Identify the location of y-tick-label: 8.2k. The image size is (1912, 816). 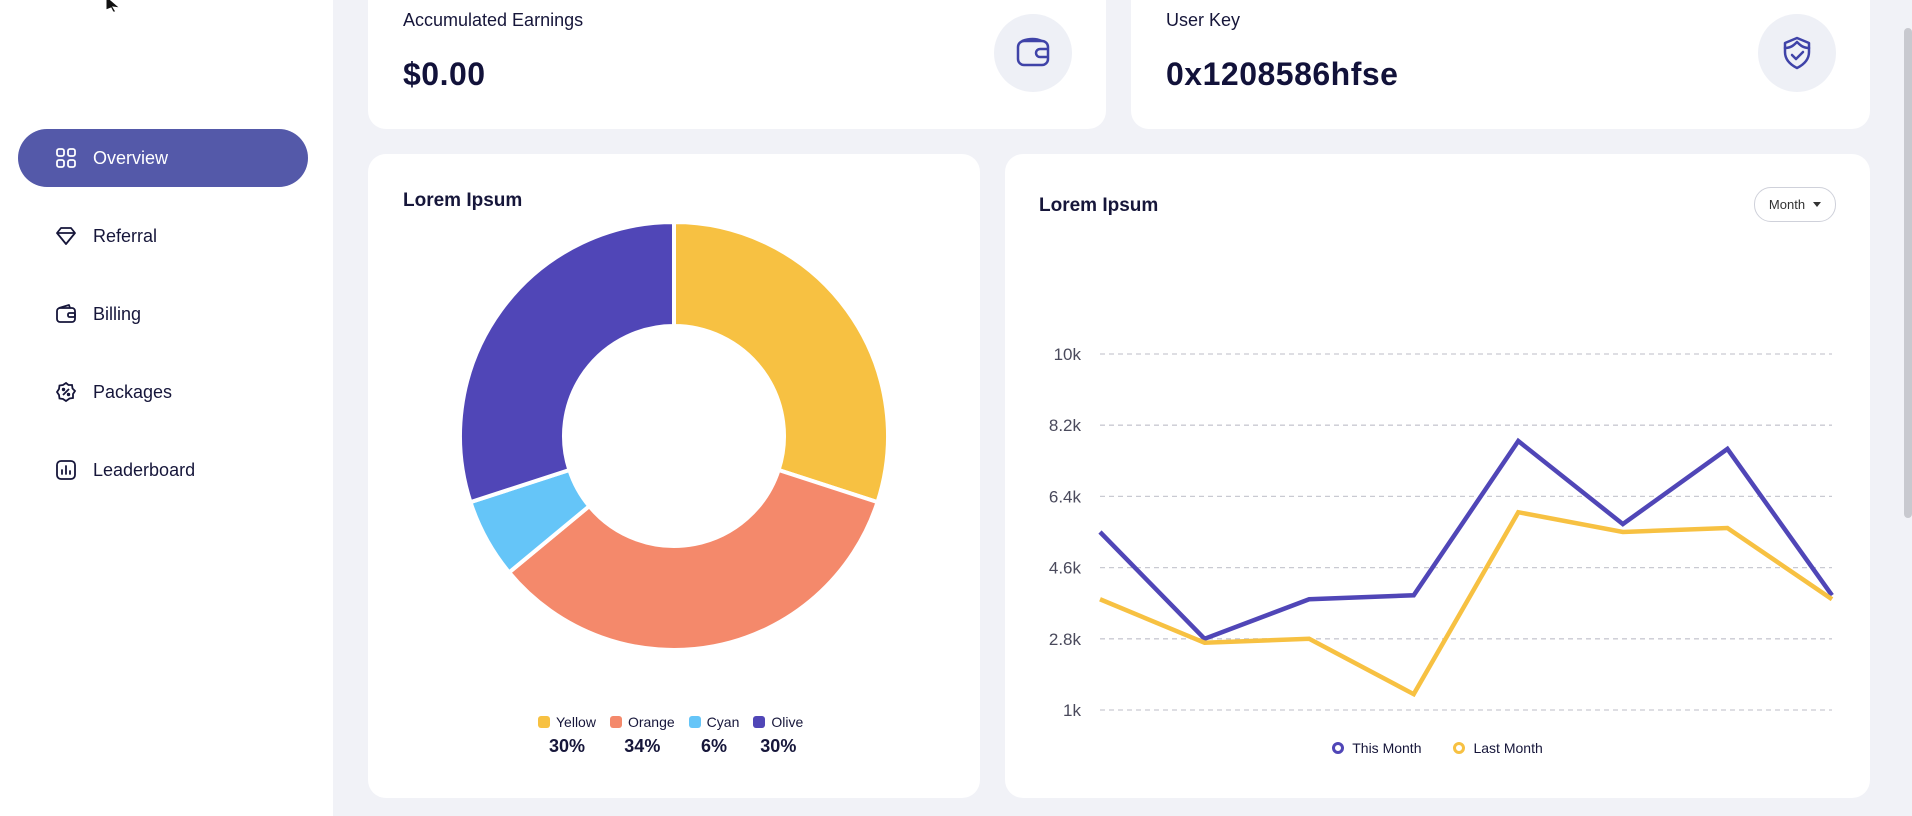
(1065, 425).